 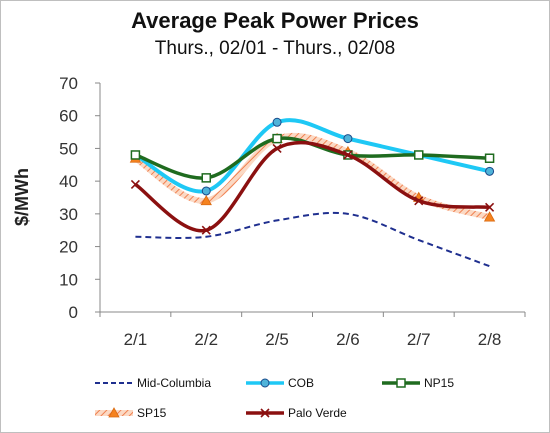 I want to click on series-line, so click(x=312, y=239).